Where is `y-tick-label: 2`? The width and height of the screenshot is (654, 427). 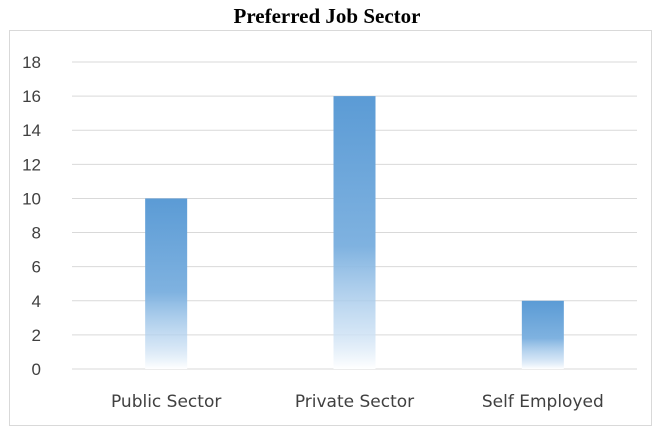
y-tick-label: 2 is located at coordinates (36, 335).